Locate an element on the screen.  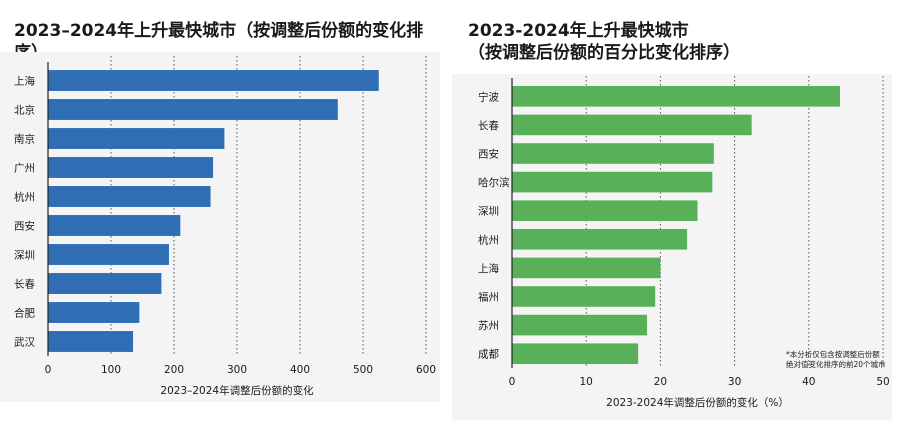
chart1-xtick-label: 100 is located at coordinates (111, 370).